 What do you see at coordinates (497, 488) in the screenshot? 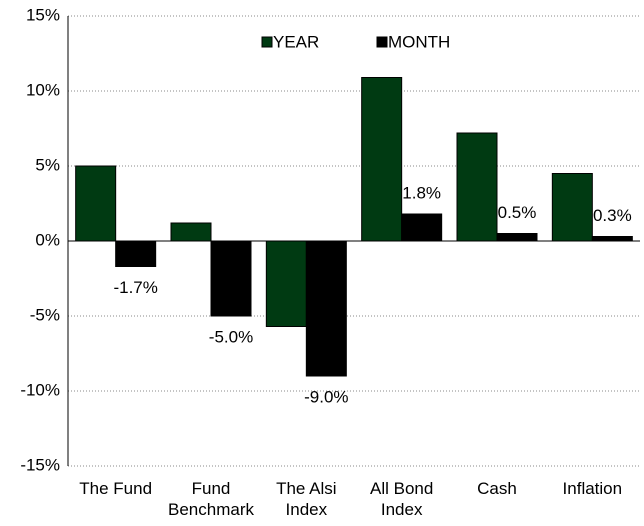
I see `x-tick-label: Cash` at bounding box center [497, 488].